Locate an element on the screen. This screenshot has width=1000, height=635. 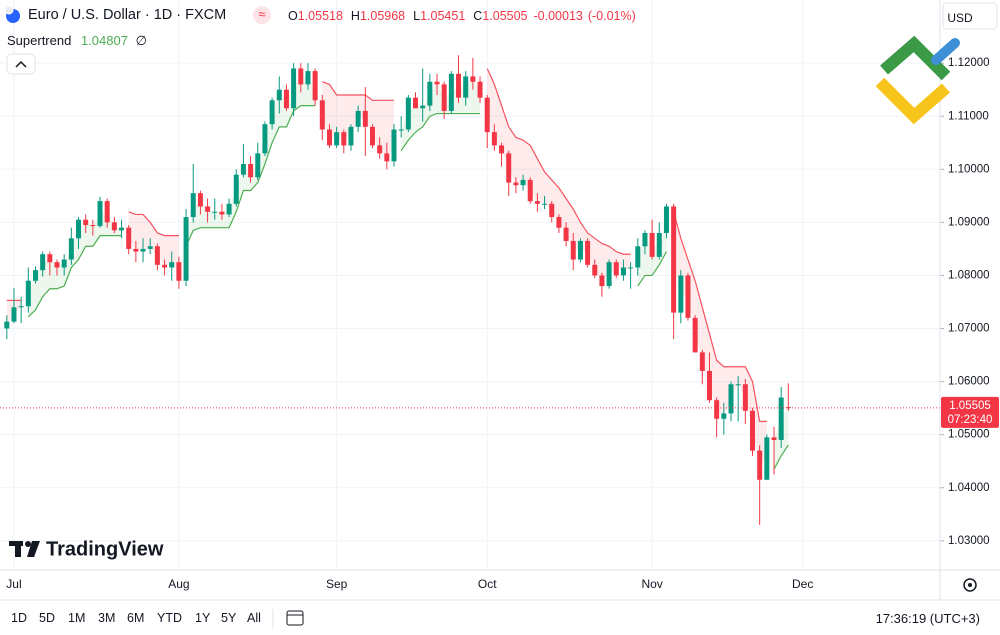
collapse-icon is located at coordinates (21, 64).